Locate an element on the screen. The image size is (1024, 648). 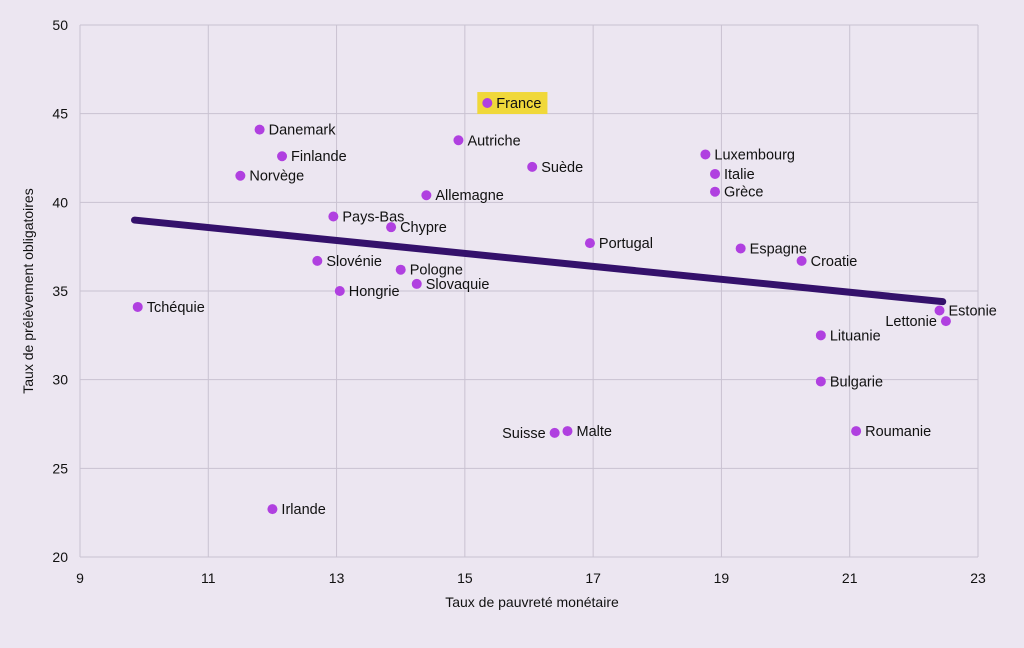
data-point-label: Grèce is located at coordinates (744, 193).